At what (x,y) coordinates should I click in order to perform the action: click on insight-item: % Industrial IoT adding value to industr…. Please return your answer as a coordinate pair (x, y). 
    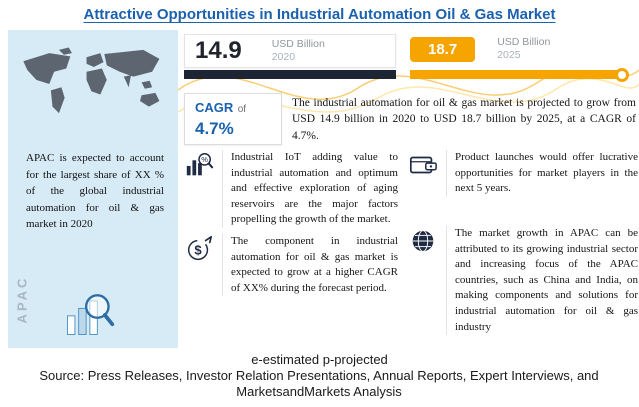
    Looking at the image, I should click on (291, 189).